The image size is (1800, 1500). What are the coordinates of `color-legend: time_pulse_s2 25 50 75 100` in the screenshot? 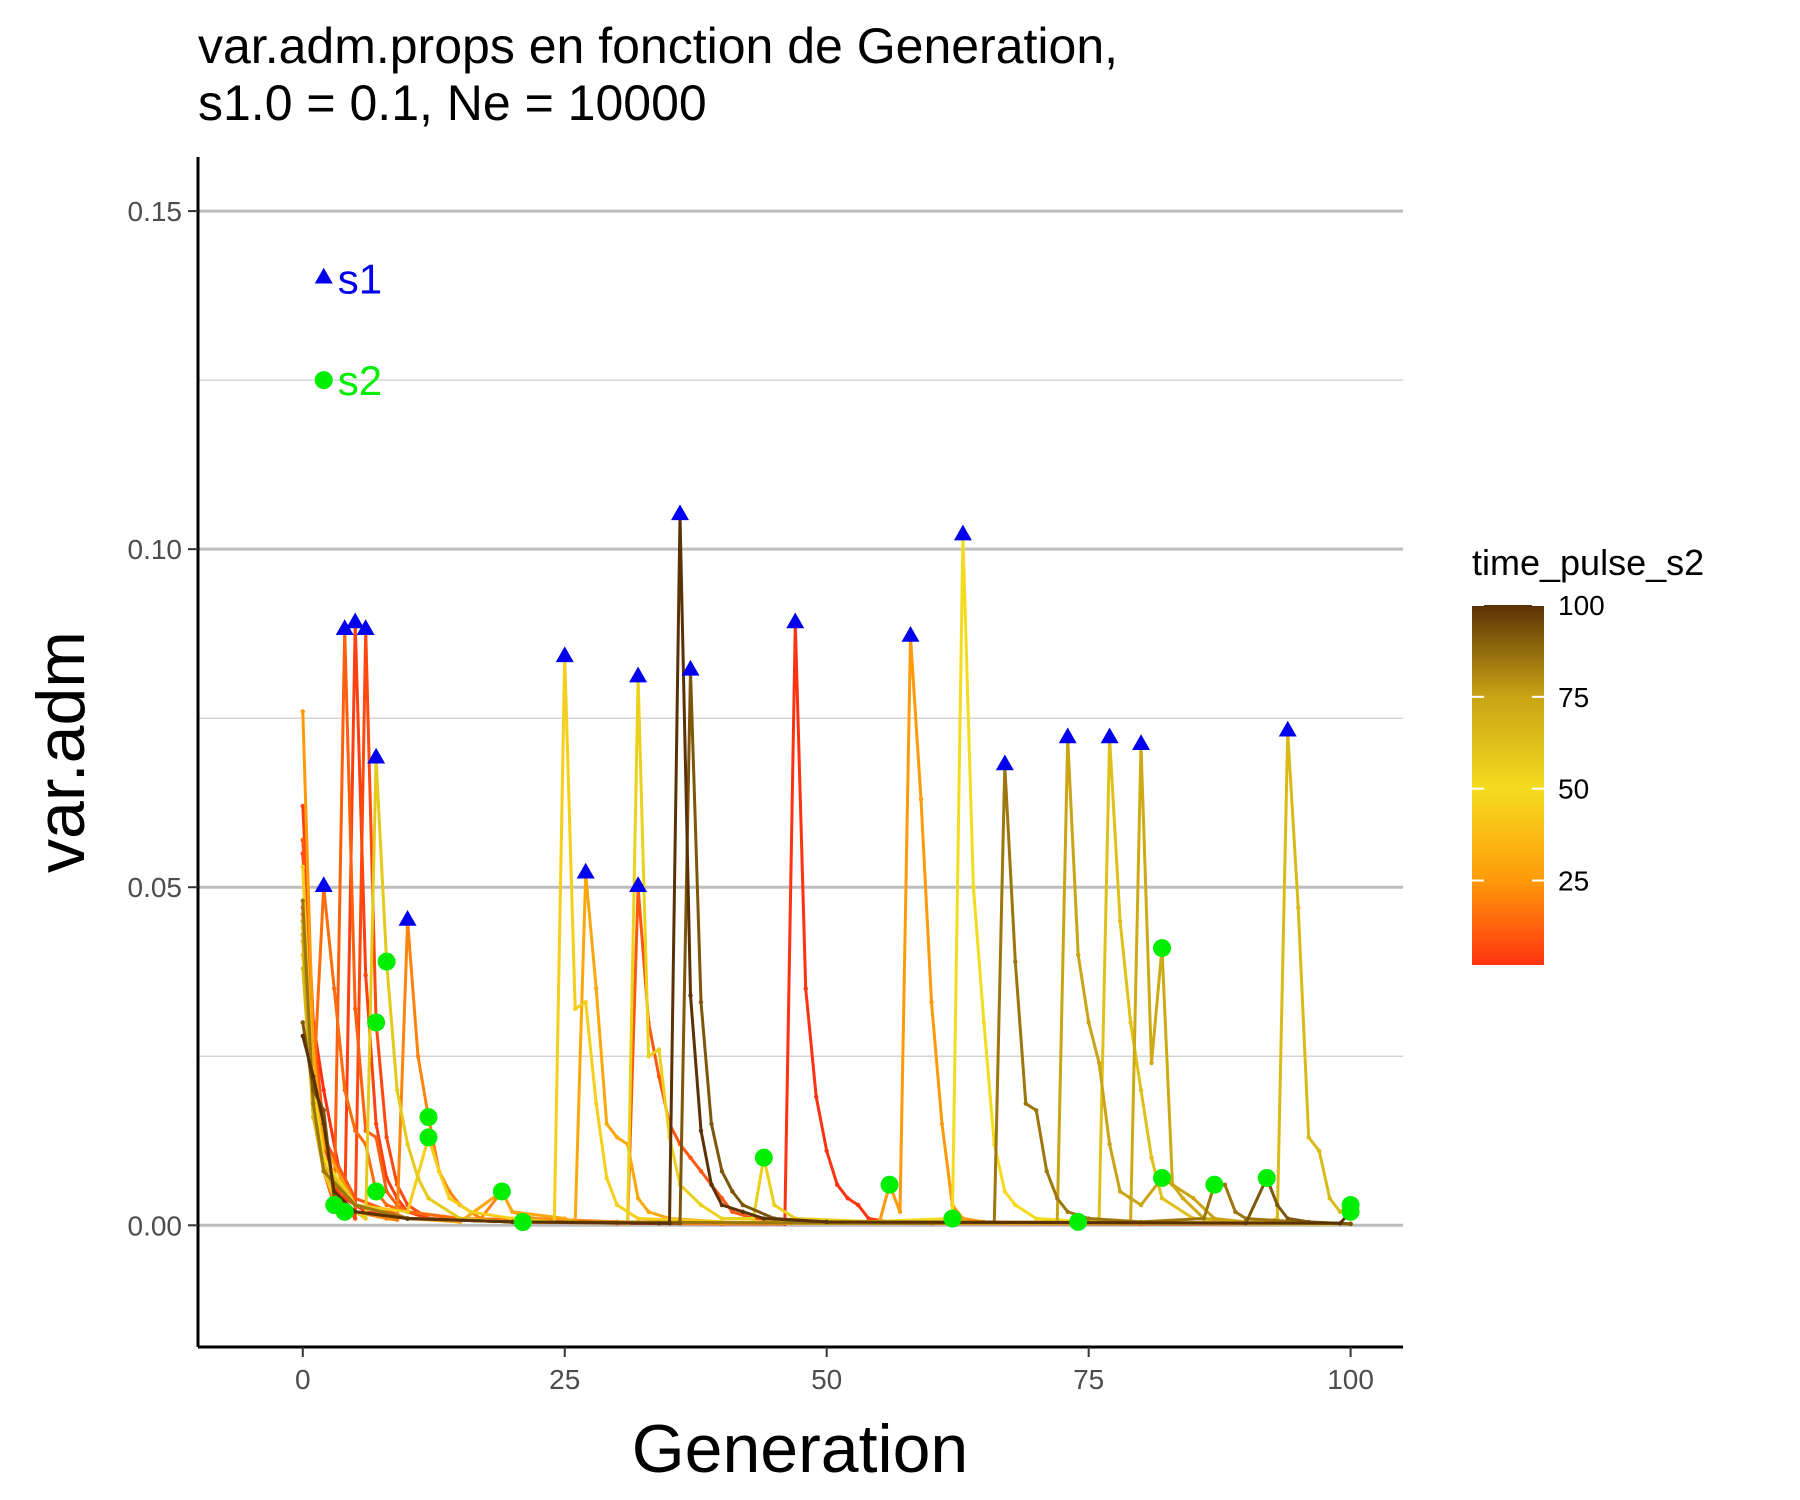 It's located at (1588, 753).